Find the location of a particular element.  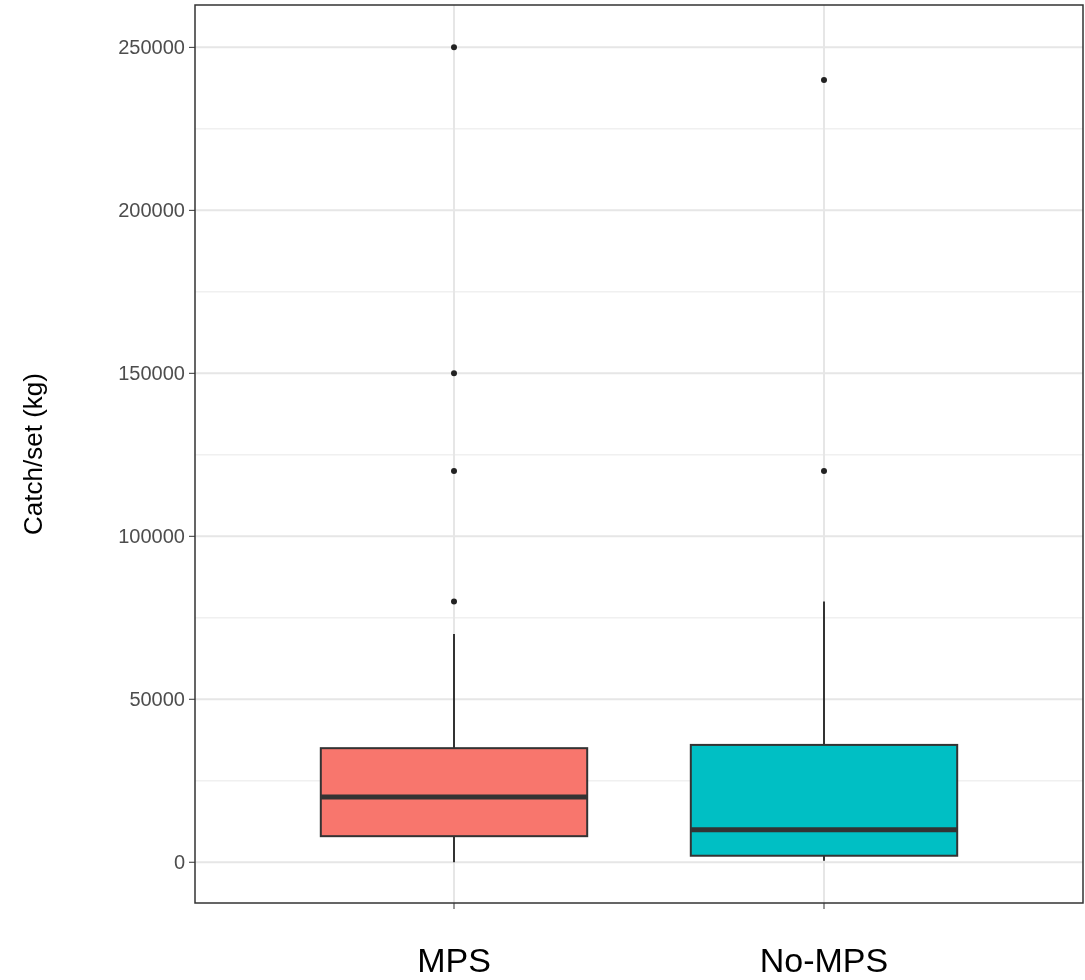

x-tick-label: No-MPS is located at coordinates (824, 960).